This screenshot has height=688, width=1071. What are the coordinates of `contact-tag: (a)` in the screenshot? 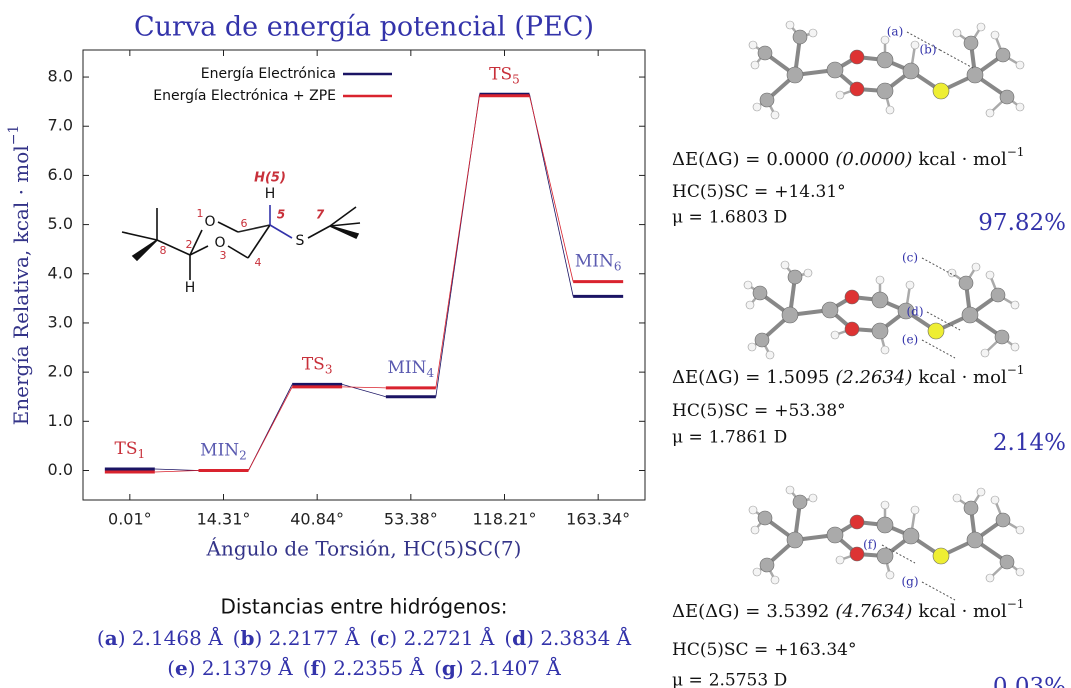 It's located at (895, 32).